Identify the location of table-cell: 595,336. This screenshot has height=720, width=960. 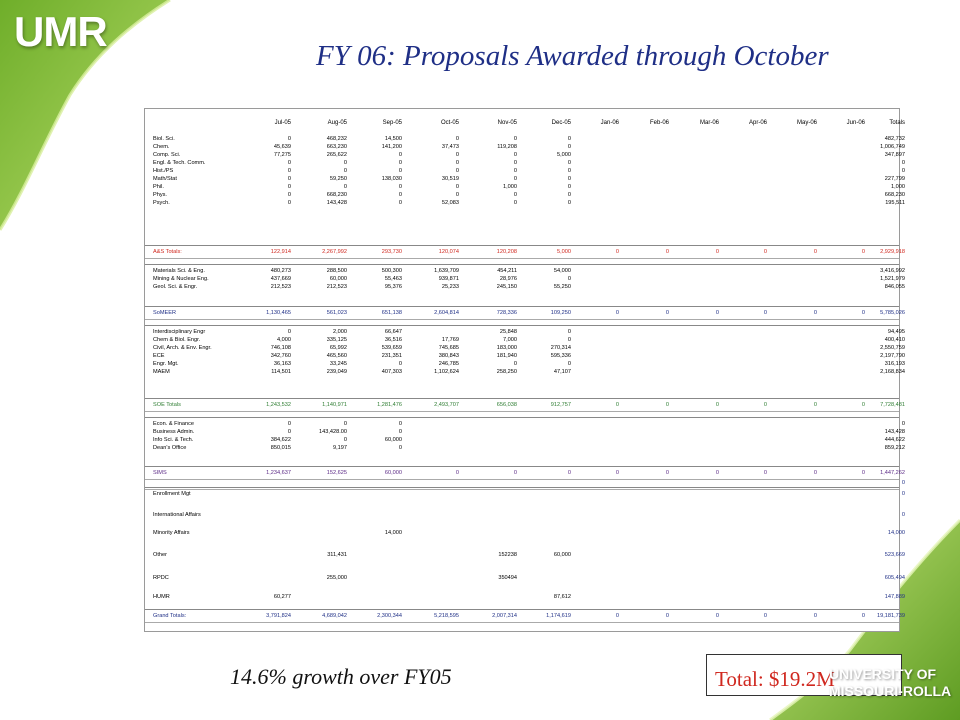
(560, 356).